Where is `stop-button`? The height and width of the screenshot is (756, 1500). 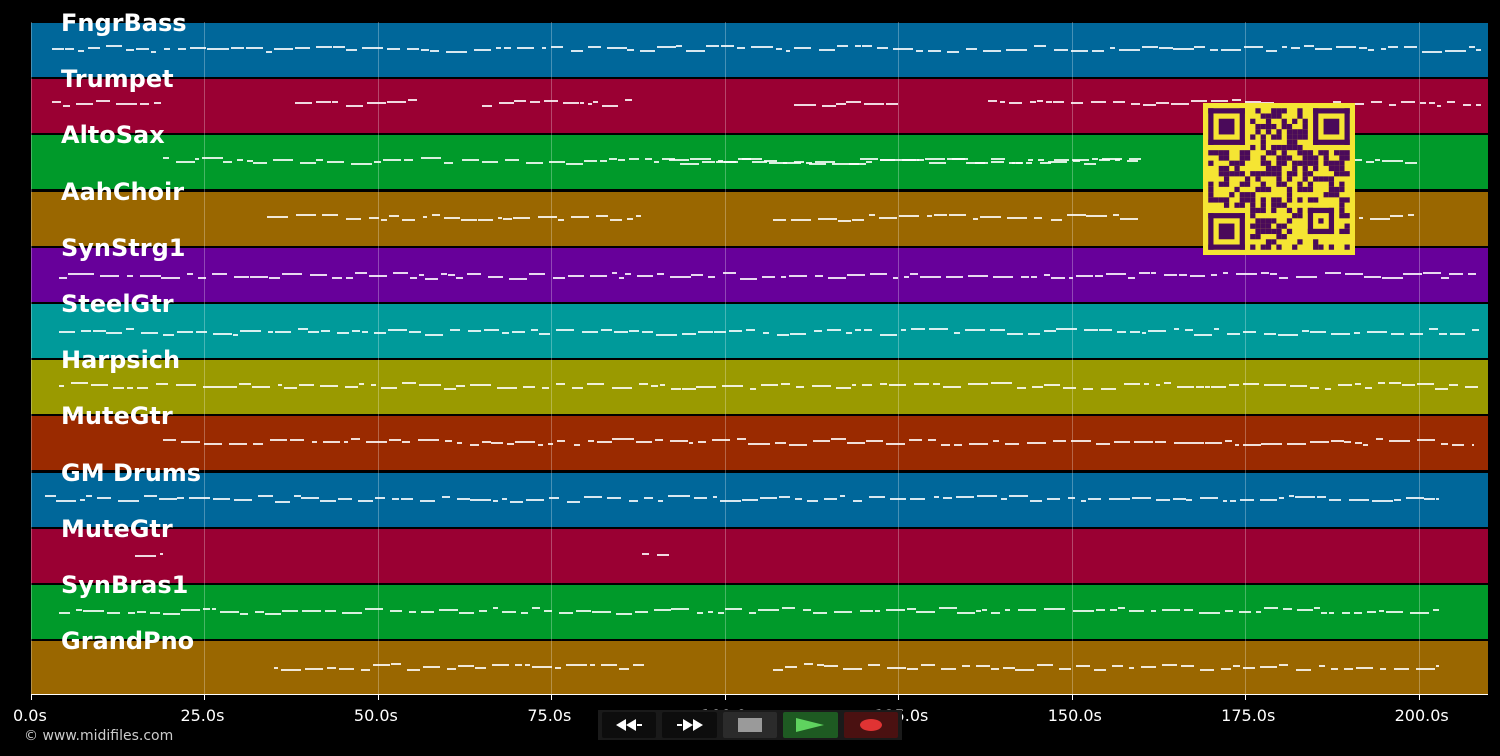 stop-button is located at coordinates (750, 725).